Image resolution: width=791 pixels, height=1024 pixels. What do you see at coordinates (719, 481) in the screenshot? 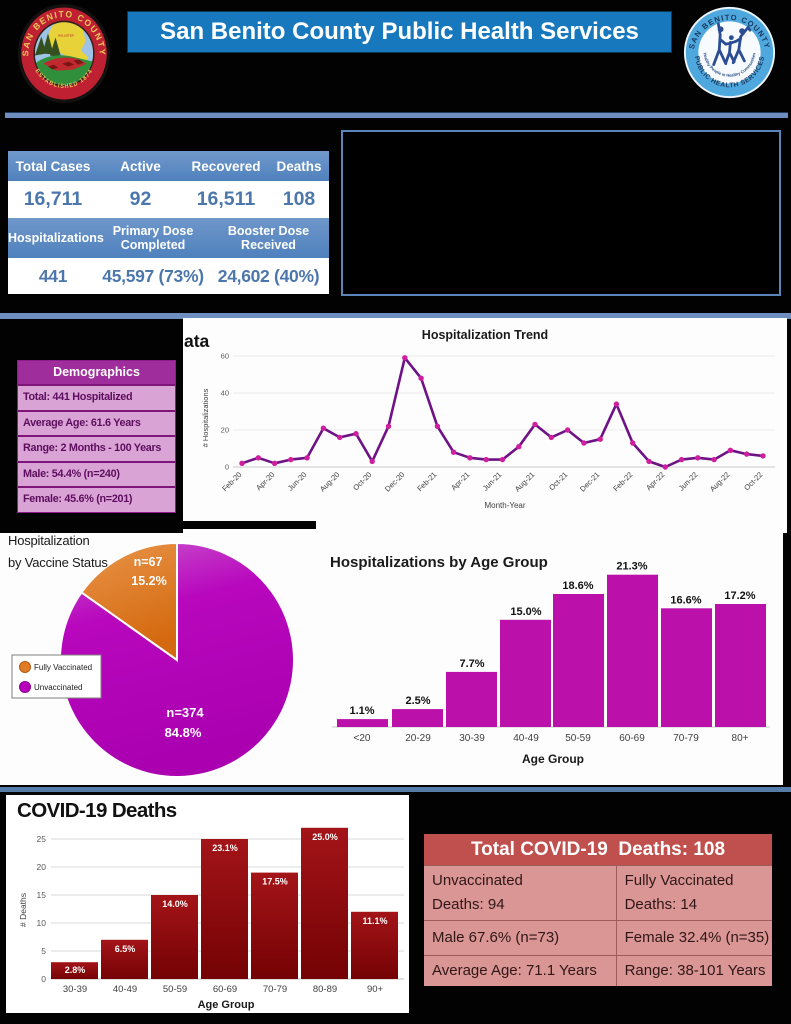
I see `svg-text: Aug-22` at bounding box center [719, 481].